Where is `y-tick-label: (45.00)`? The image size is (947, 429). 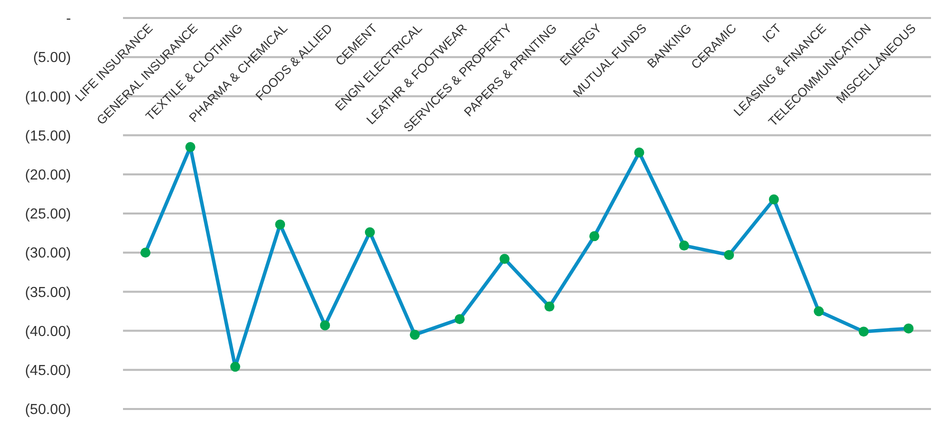
y-tick-label: (45.00) is located at coordinates (48, 370).